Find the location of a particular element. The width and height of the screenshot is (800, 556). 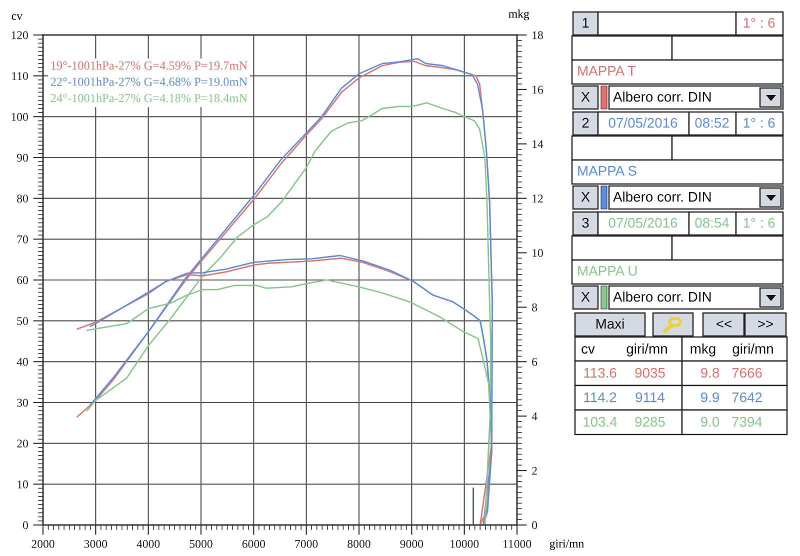

y2-tick-label: 12 is located at coordinates (537, 198).